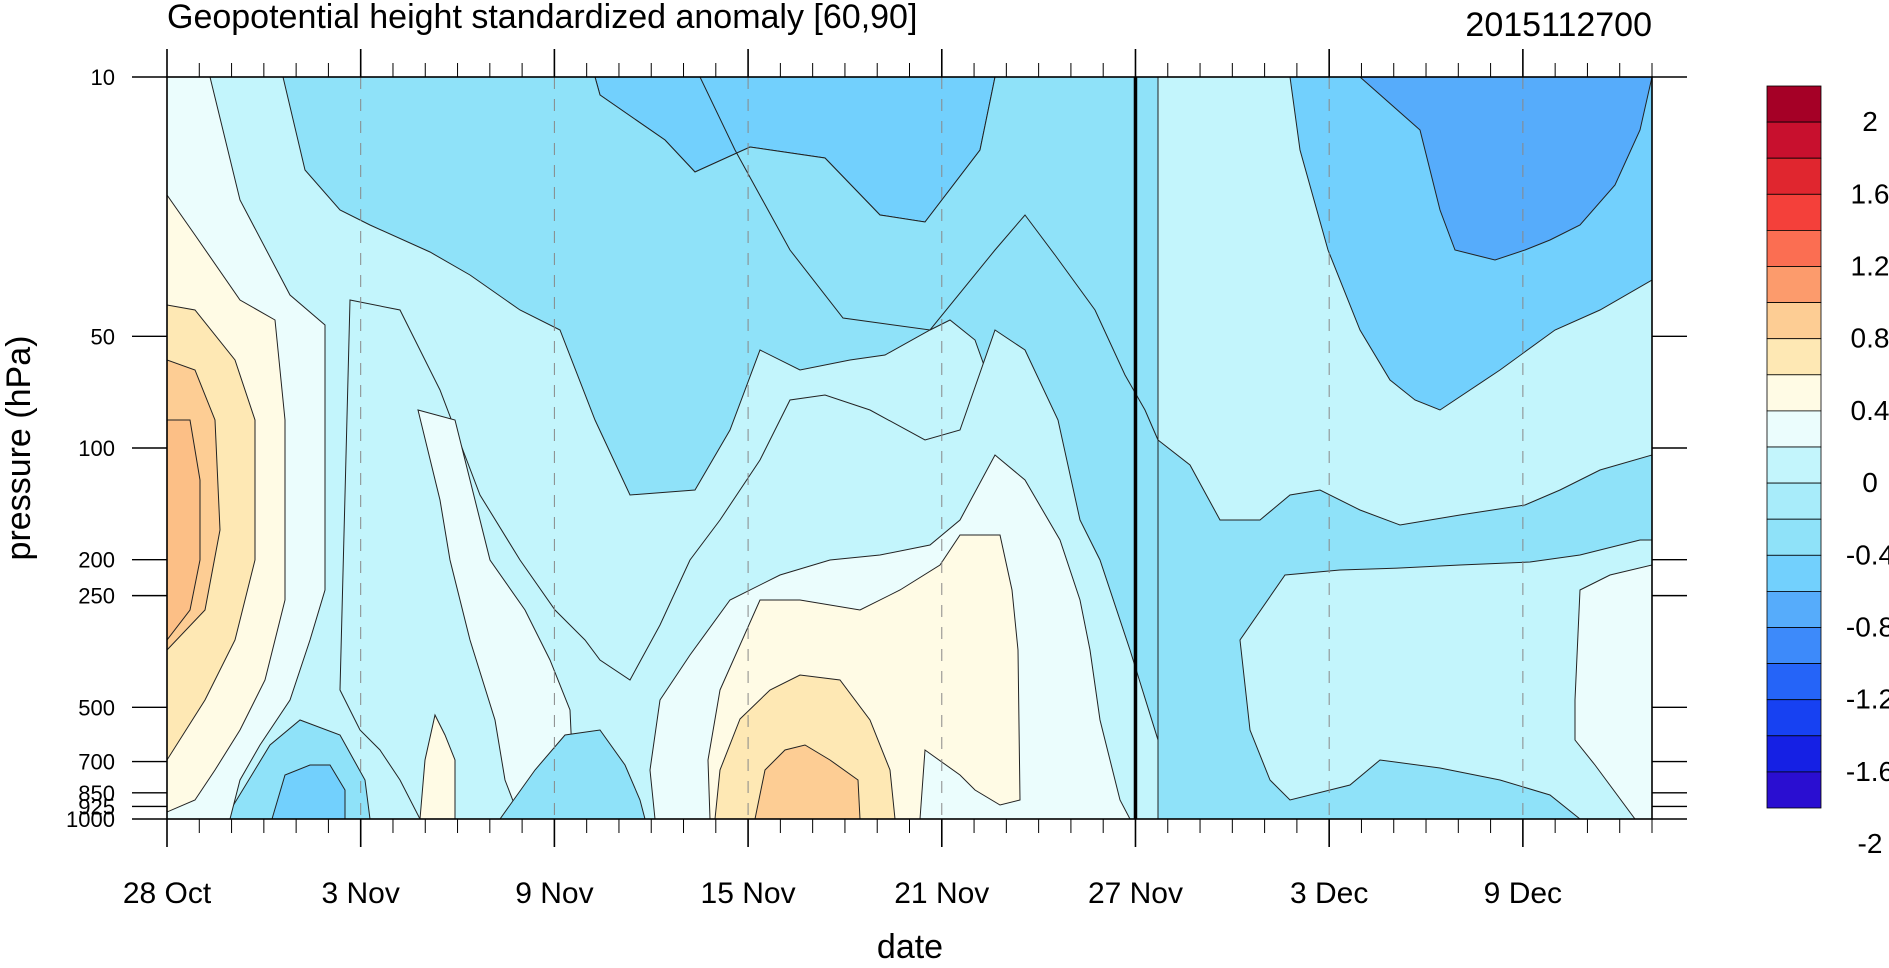 This screenshot has width=1889, height=968. Describe the element at coordinates (1870, 410) in the screenshot. I see `colorbar-label: 0.4` at that location.